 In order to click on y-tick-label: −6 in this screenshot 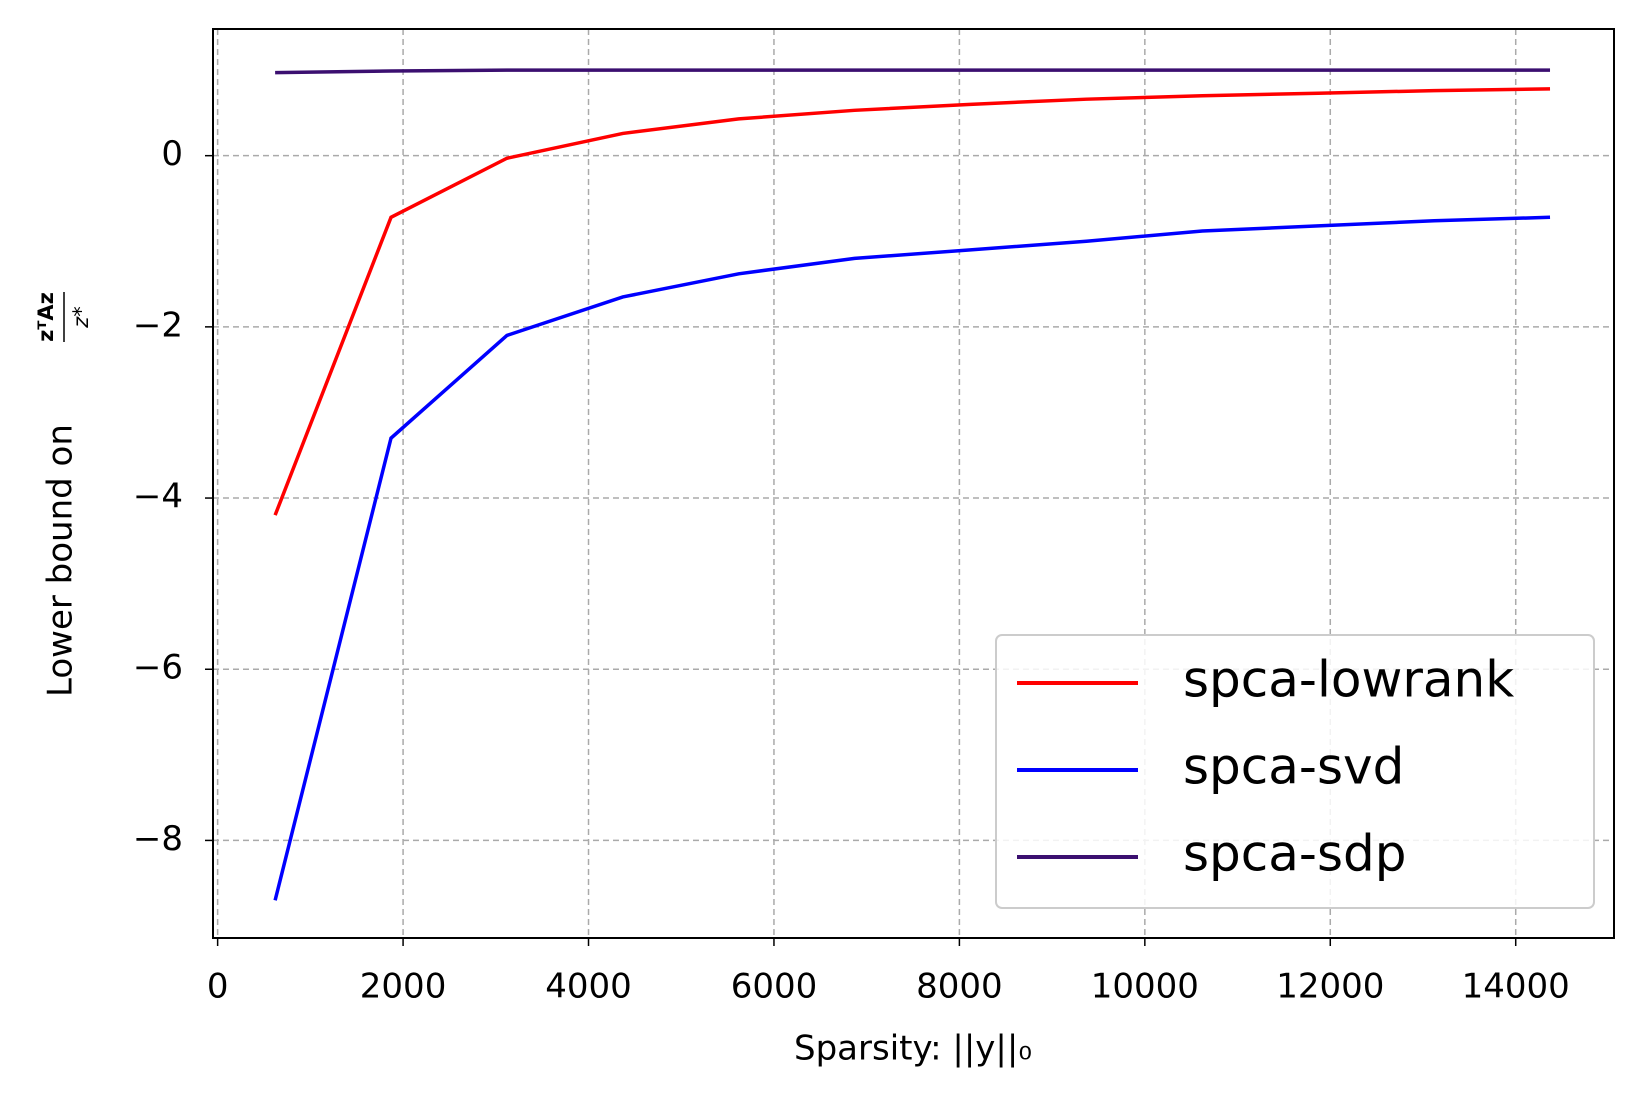, I will do `click(158, 668)`.